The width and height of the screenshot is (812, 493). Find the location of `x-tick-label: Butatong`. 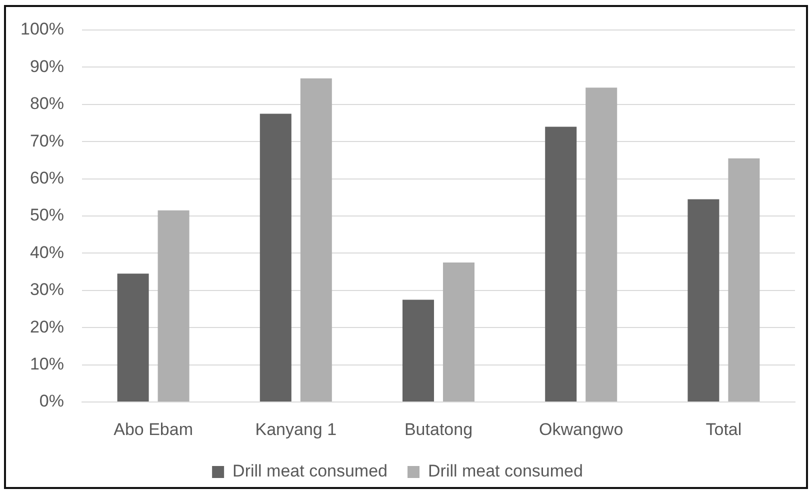

x-tick-label: Butatong is located at coordinates (438, 429).